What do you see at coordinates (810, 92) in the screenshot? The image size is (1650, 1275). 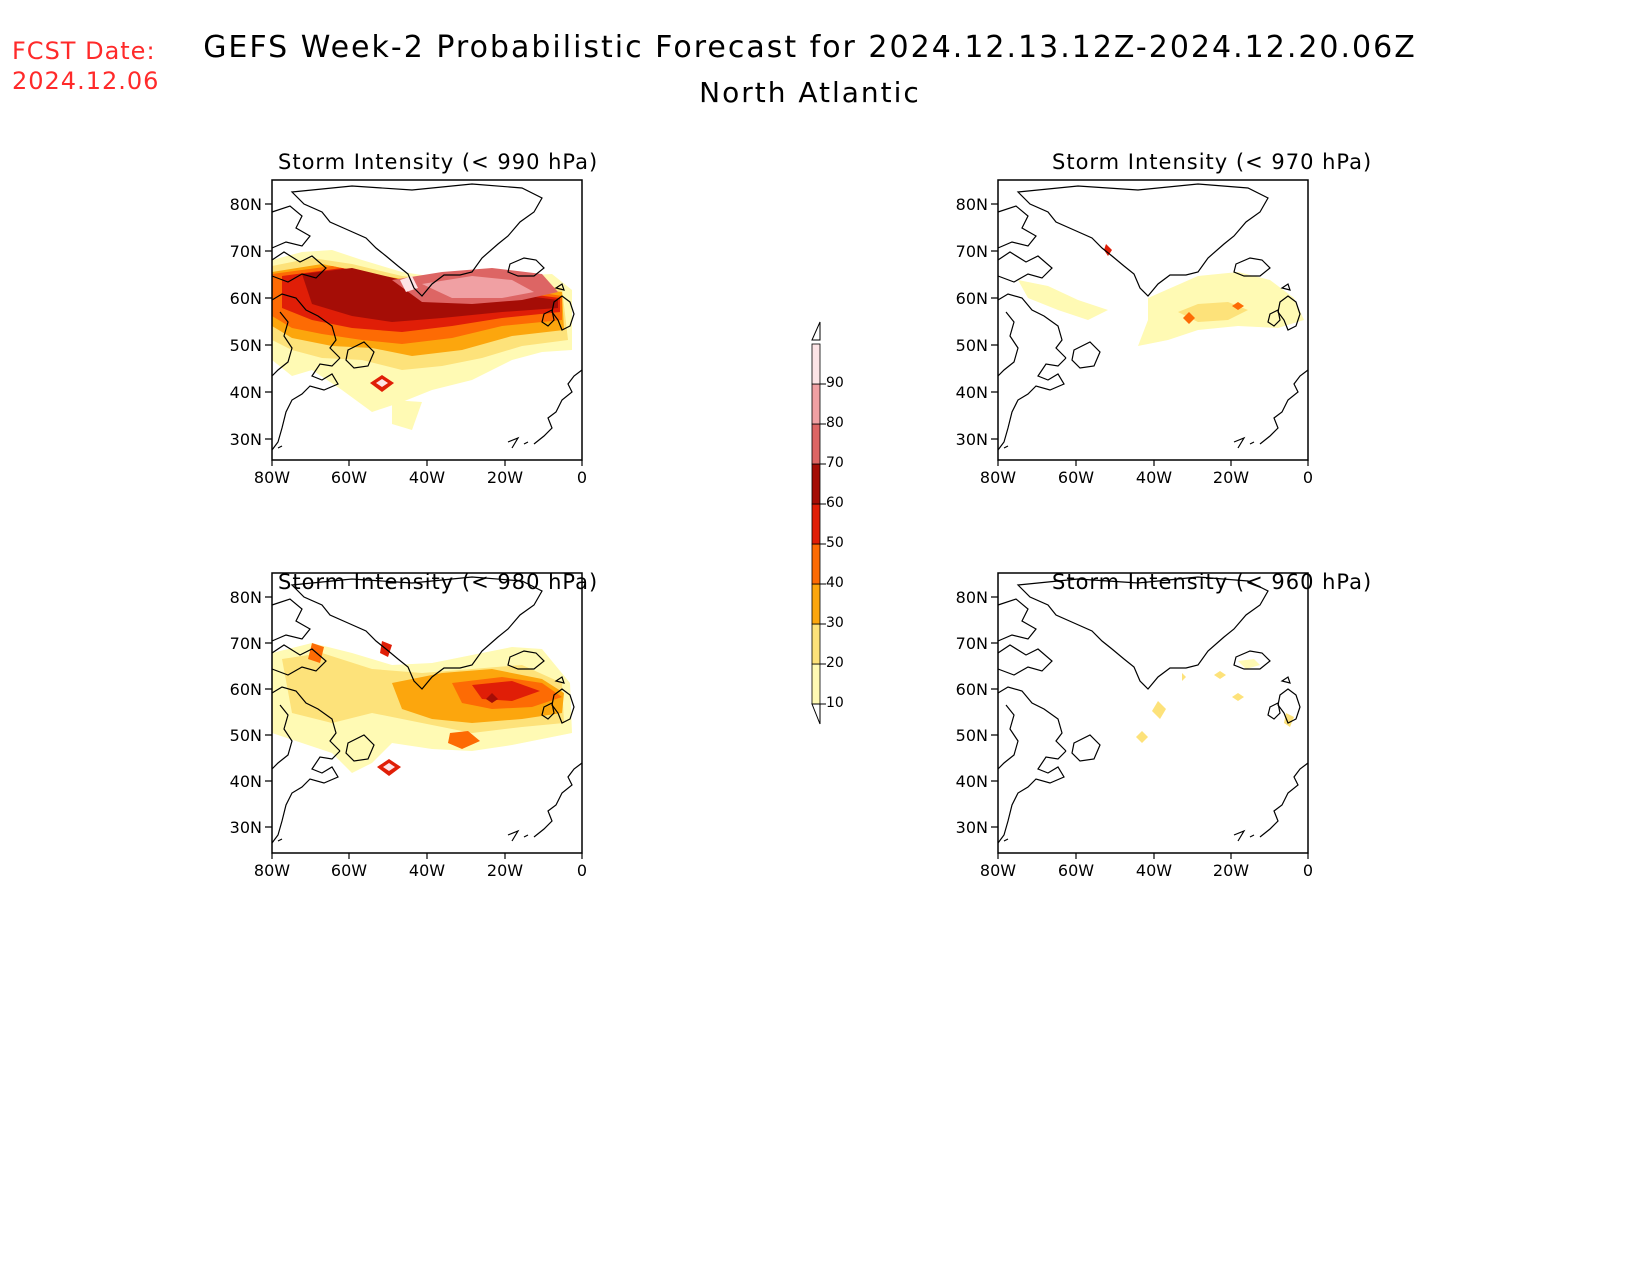 I see `region-subtitle: North Atlantic` at bounding box center [810, 92].